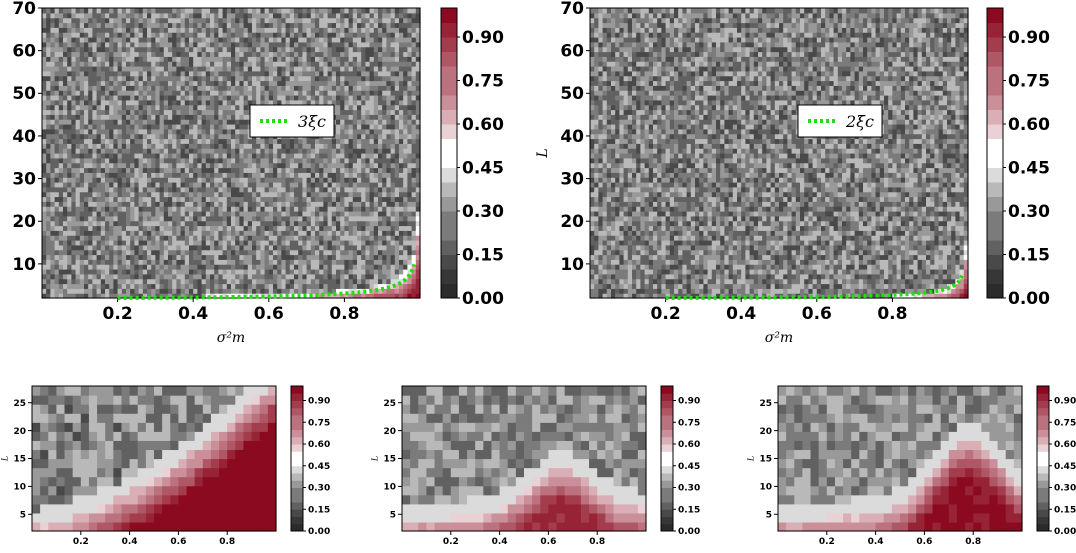  What do you see at coordinates (19, 460) in the screenshot?
I see `y-tick-label: 15` at bounding box center [19, 460].